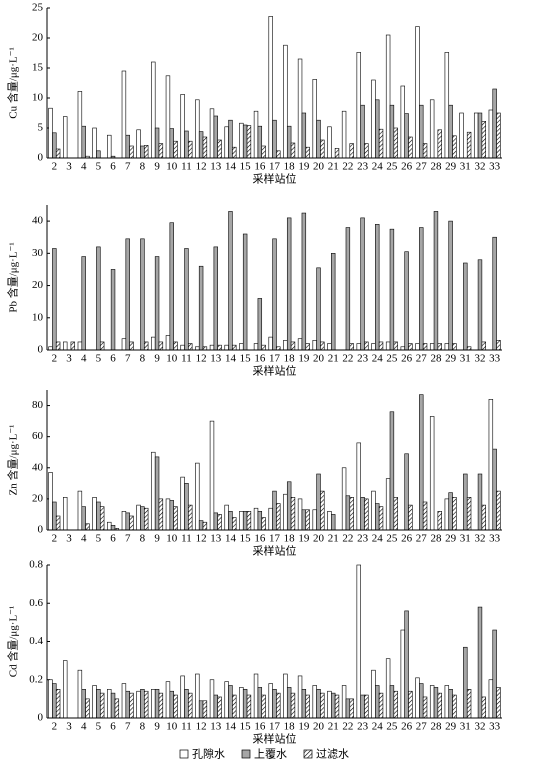  Describe the element at coordinates (55, 359) in the screenshot. I see `x-tick-label: 2` at that location.